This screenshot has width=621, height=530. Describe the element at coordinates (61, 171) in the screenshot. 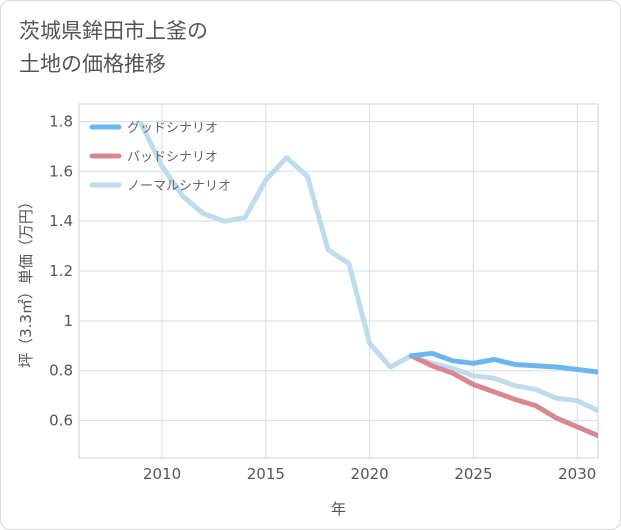

I see `y-tick-label: 1.6` at that location.